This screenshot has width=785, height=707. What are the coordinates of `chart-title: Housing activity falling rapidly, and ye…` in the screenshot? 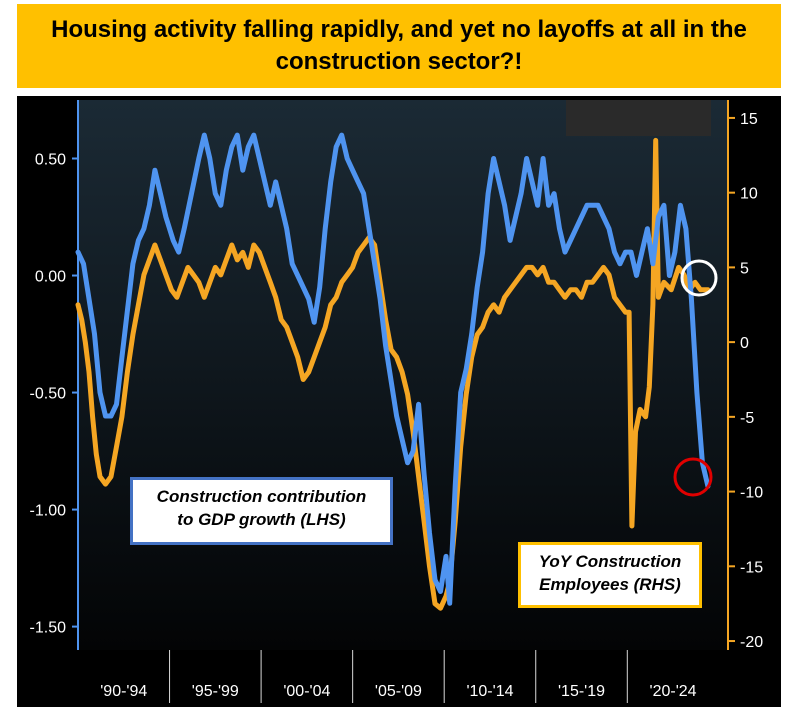 It's located at (399, 45).